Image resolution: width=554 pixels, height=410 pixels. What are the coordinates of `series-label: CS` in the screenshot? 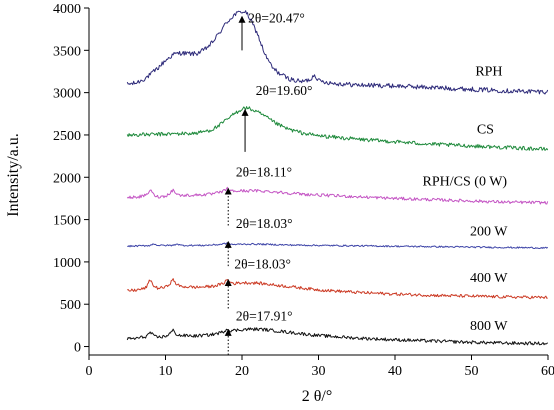 It's located at (485, 129).